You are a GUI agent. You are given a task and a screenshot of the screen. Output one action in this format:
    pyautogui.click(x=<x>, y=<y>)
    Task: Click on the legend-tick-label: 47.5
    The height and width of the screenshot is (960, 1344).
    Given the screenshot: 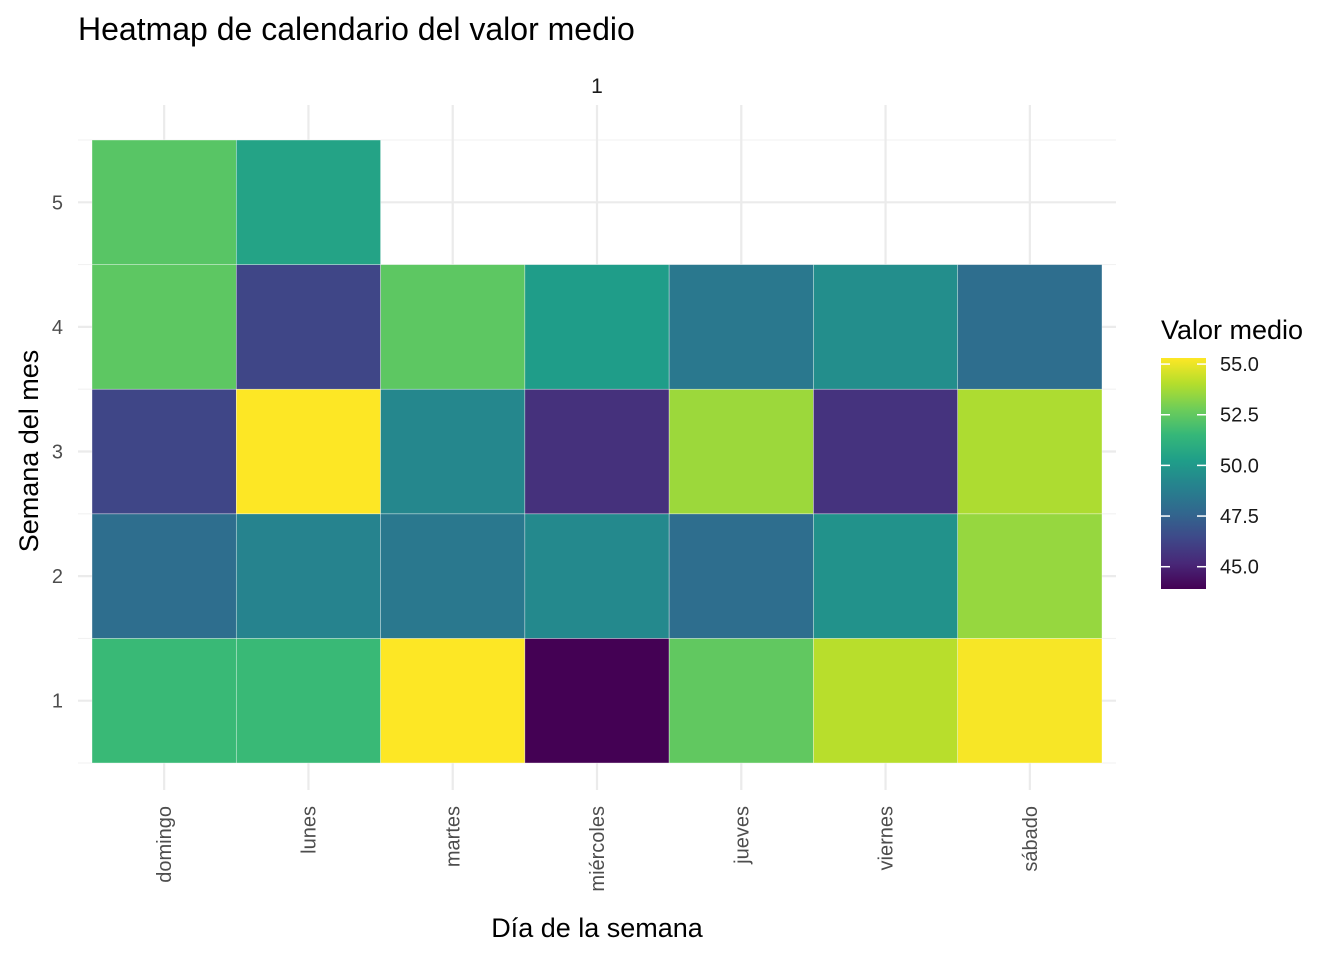 What is the action you would take?
    pyautogui.click(x=1239, y=517)
    